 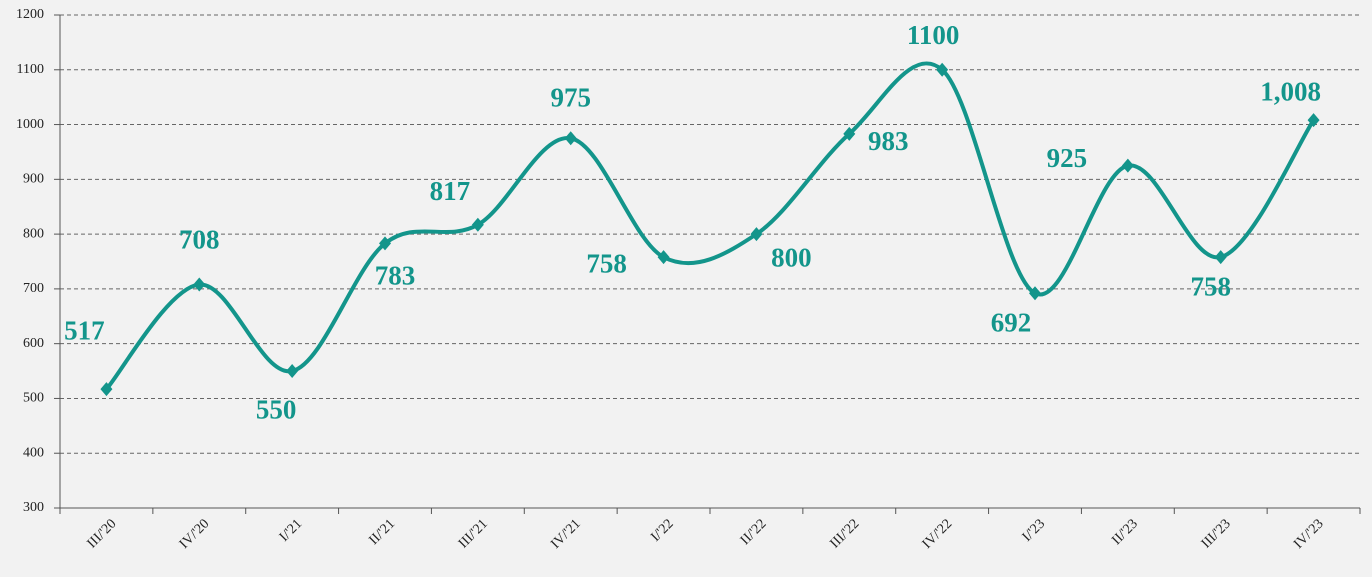 What do you see at coordinates (33, 288) in the screenshot?
I see `y-tick-label: 700` at bounding box center [33, 288].